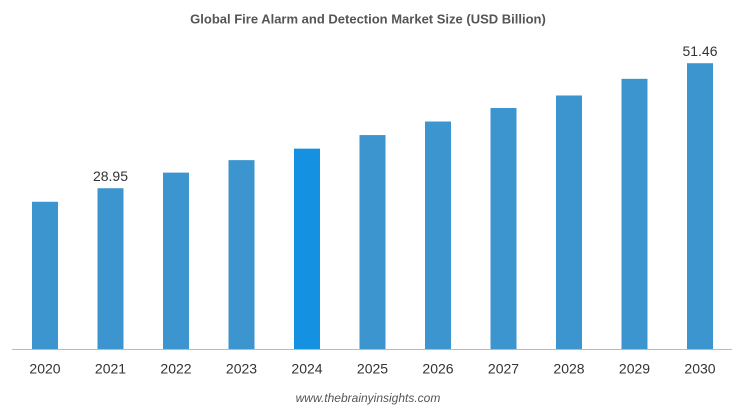  What do you see at coordinates (699, 369) in the screenshot?
I see `x-tick-label: 2030` at bounding box center [699, 369].